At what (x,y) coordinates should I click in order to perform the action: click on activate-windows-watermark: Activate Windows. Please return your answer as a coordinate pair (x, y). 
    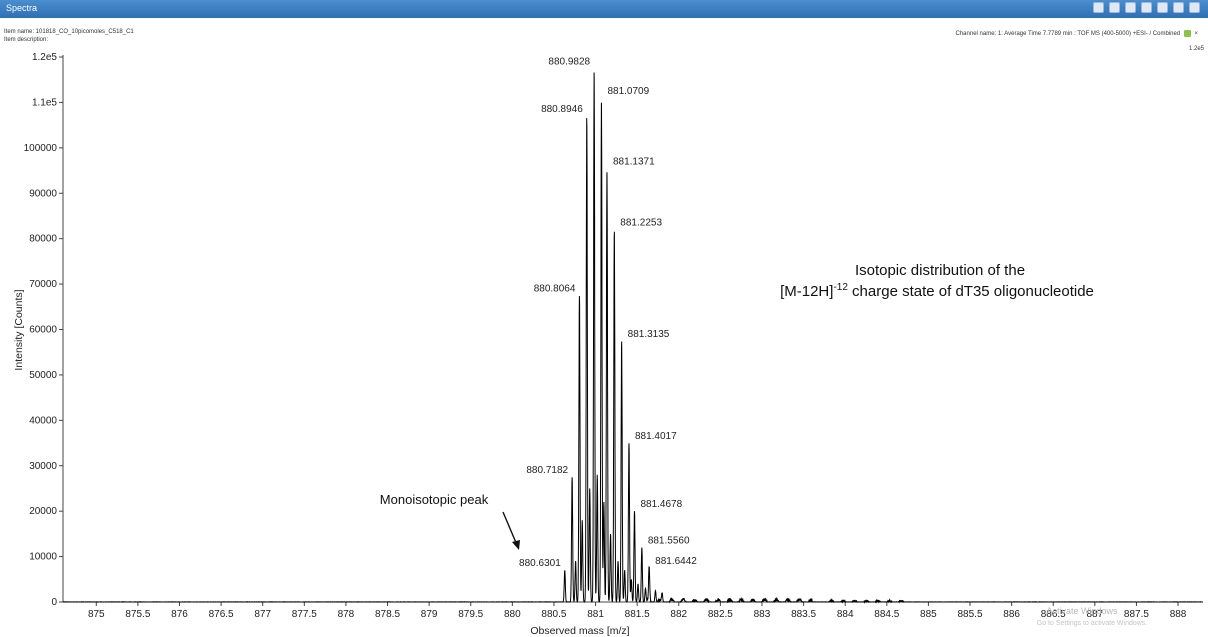
    Looking at the image, I should click on (1082, 611).